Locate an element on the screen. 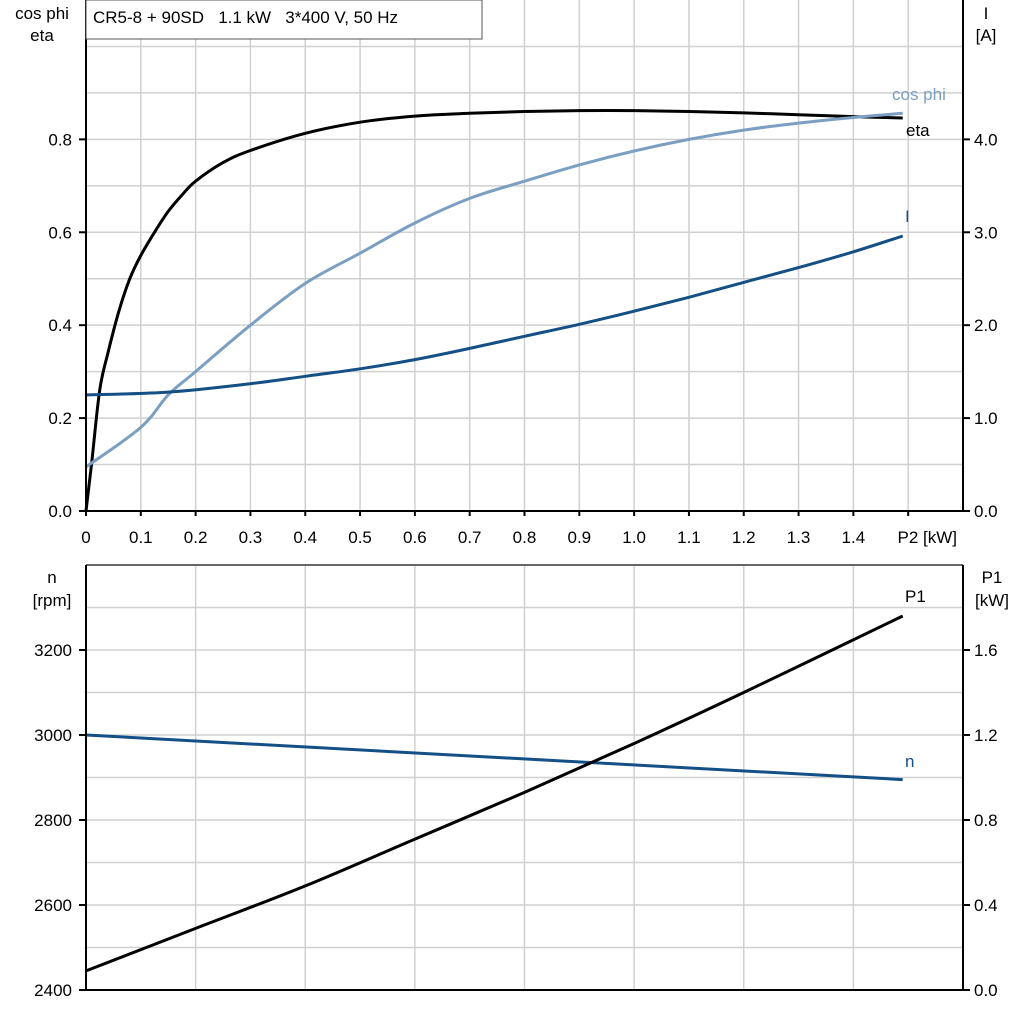 Image resolution: width=1024 pixels, height=1024 pixels. bottom-right-axis-label-1: P1 is located at coordinates (992, 577).